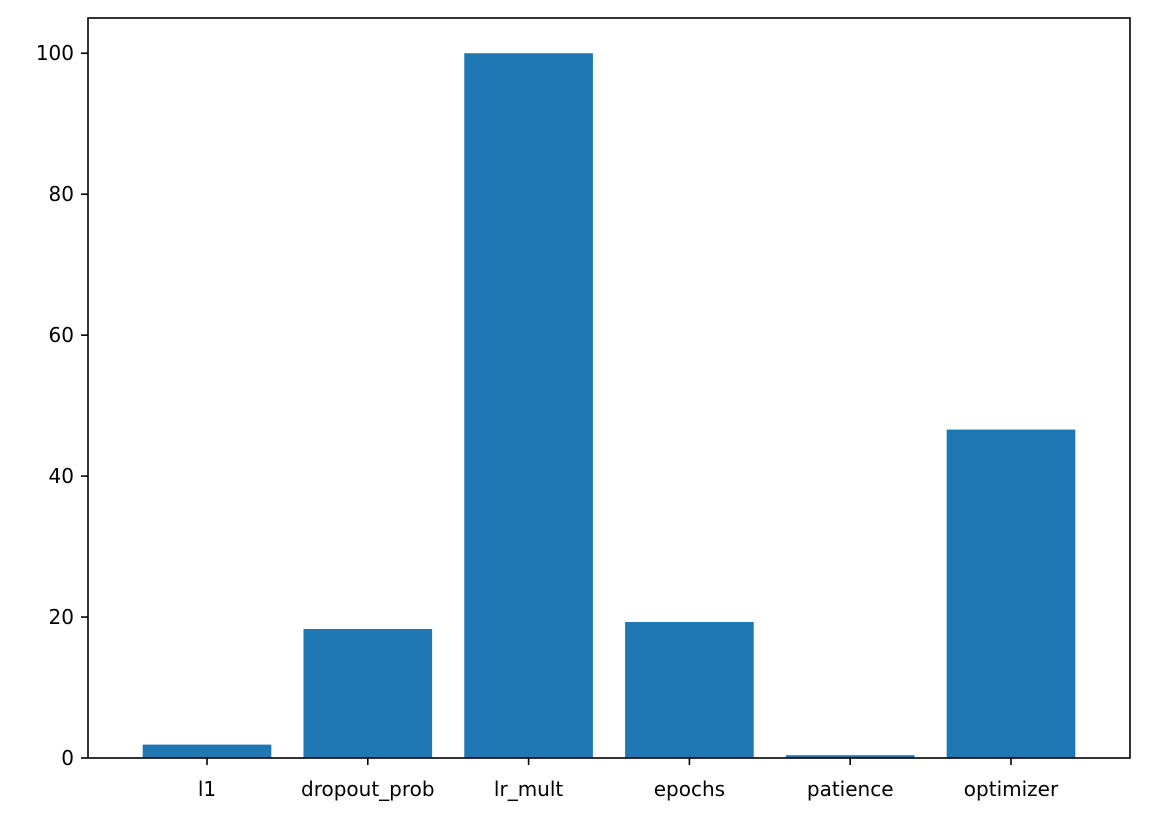 Image resolution: width=1149 pixels, height=822 pixels. Describe the element at coordinates (61, 476) in the screenshot. I see `y-tick-label: 40` at that location.